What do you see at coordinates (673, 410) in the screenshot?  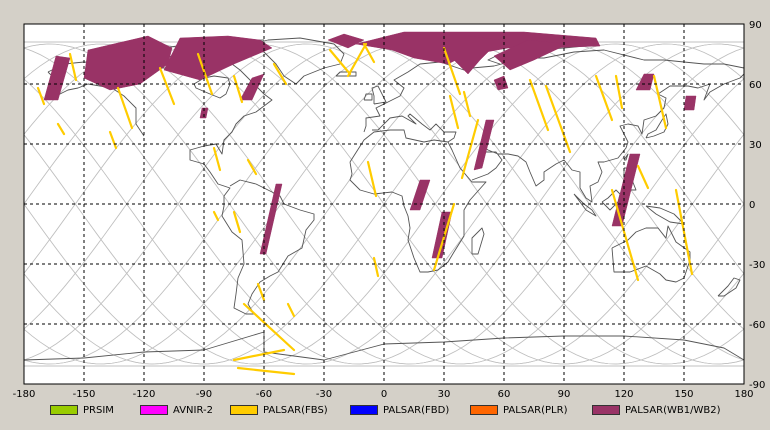 I see `legend-label: PALSAR(WB1/WB2)` at bounding box center [673, 410].